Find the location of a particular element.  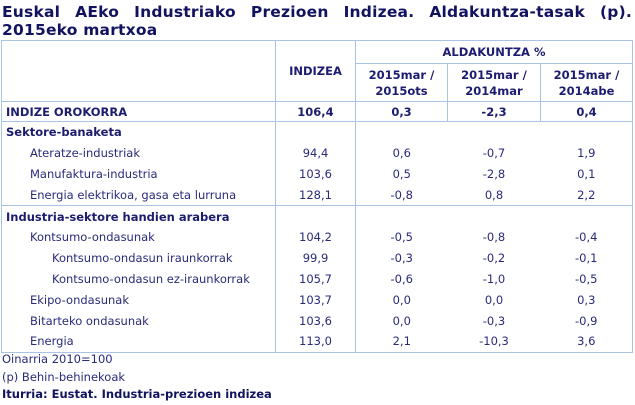

row-value-2: -0,3 is located at coordinates (494, 320).